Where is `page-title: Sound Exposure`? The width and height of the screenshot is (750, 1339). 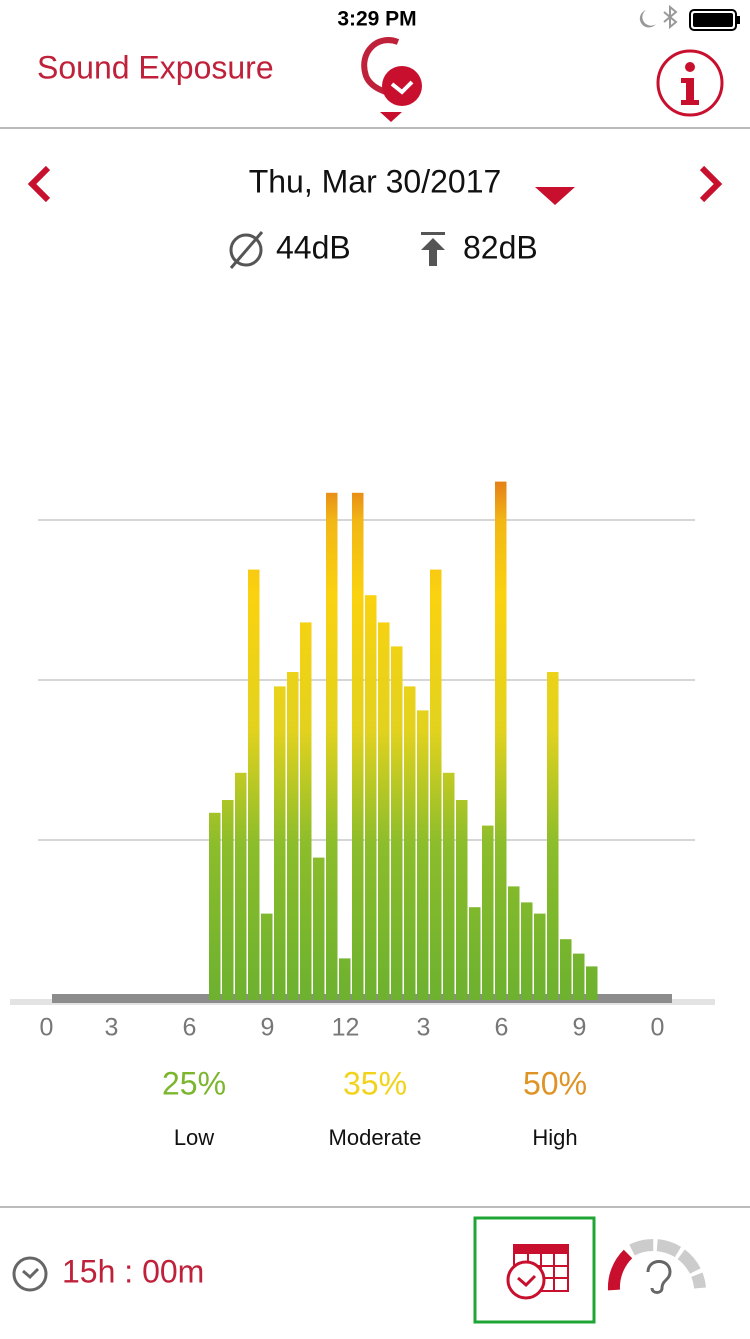 page-title: Sound Exposure is located at coordinates (155, 67).